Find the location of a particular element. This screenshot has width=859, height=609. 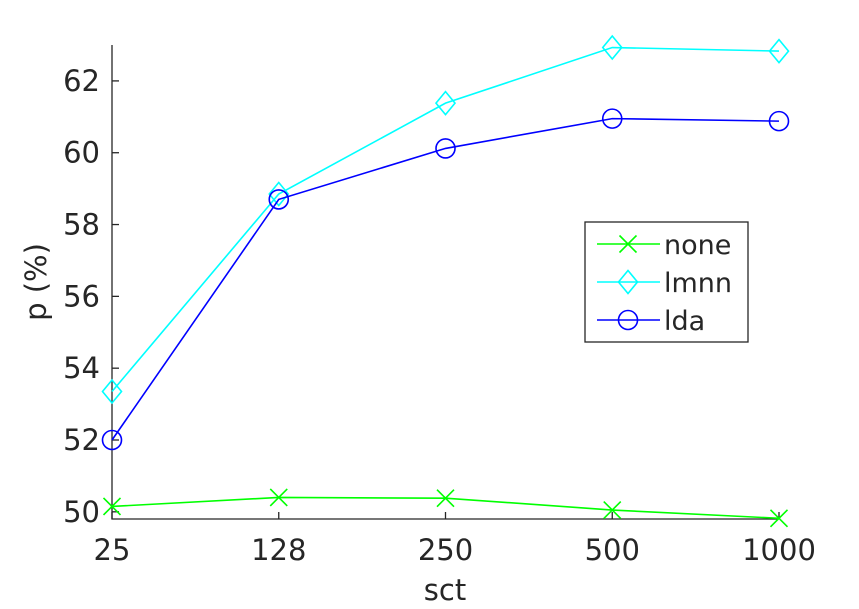

y-tick-label: 58 is located at coordinates (81, 225).